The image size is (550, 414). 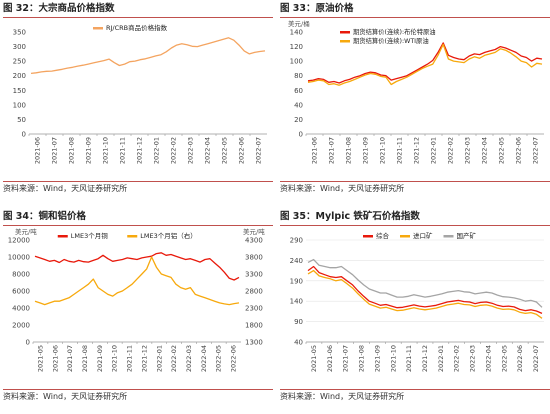 What do you see at coordinates (168, 235) in the screenshot?
I see `legend-label: LME3个月铝（右）` at bounding box center [168, 235].